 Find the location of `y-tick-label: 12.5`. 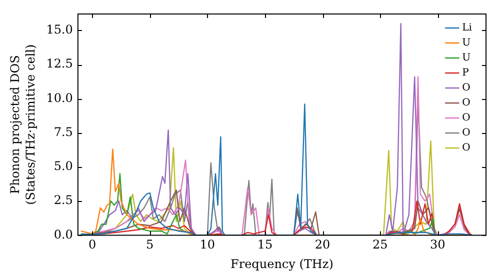

y-tick-label: 12.5 is located at coordinates (59, 63).